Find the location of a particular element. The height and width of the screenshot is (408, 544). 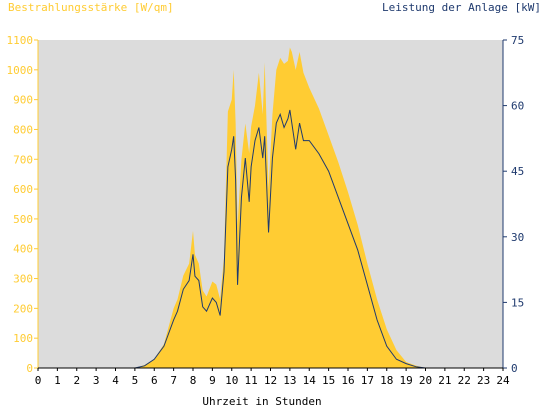

x-tick-label: 6 is located at coordinates (154, 380).